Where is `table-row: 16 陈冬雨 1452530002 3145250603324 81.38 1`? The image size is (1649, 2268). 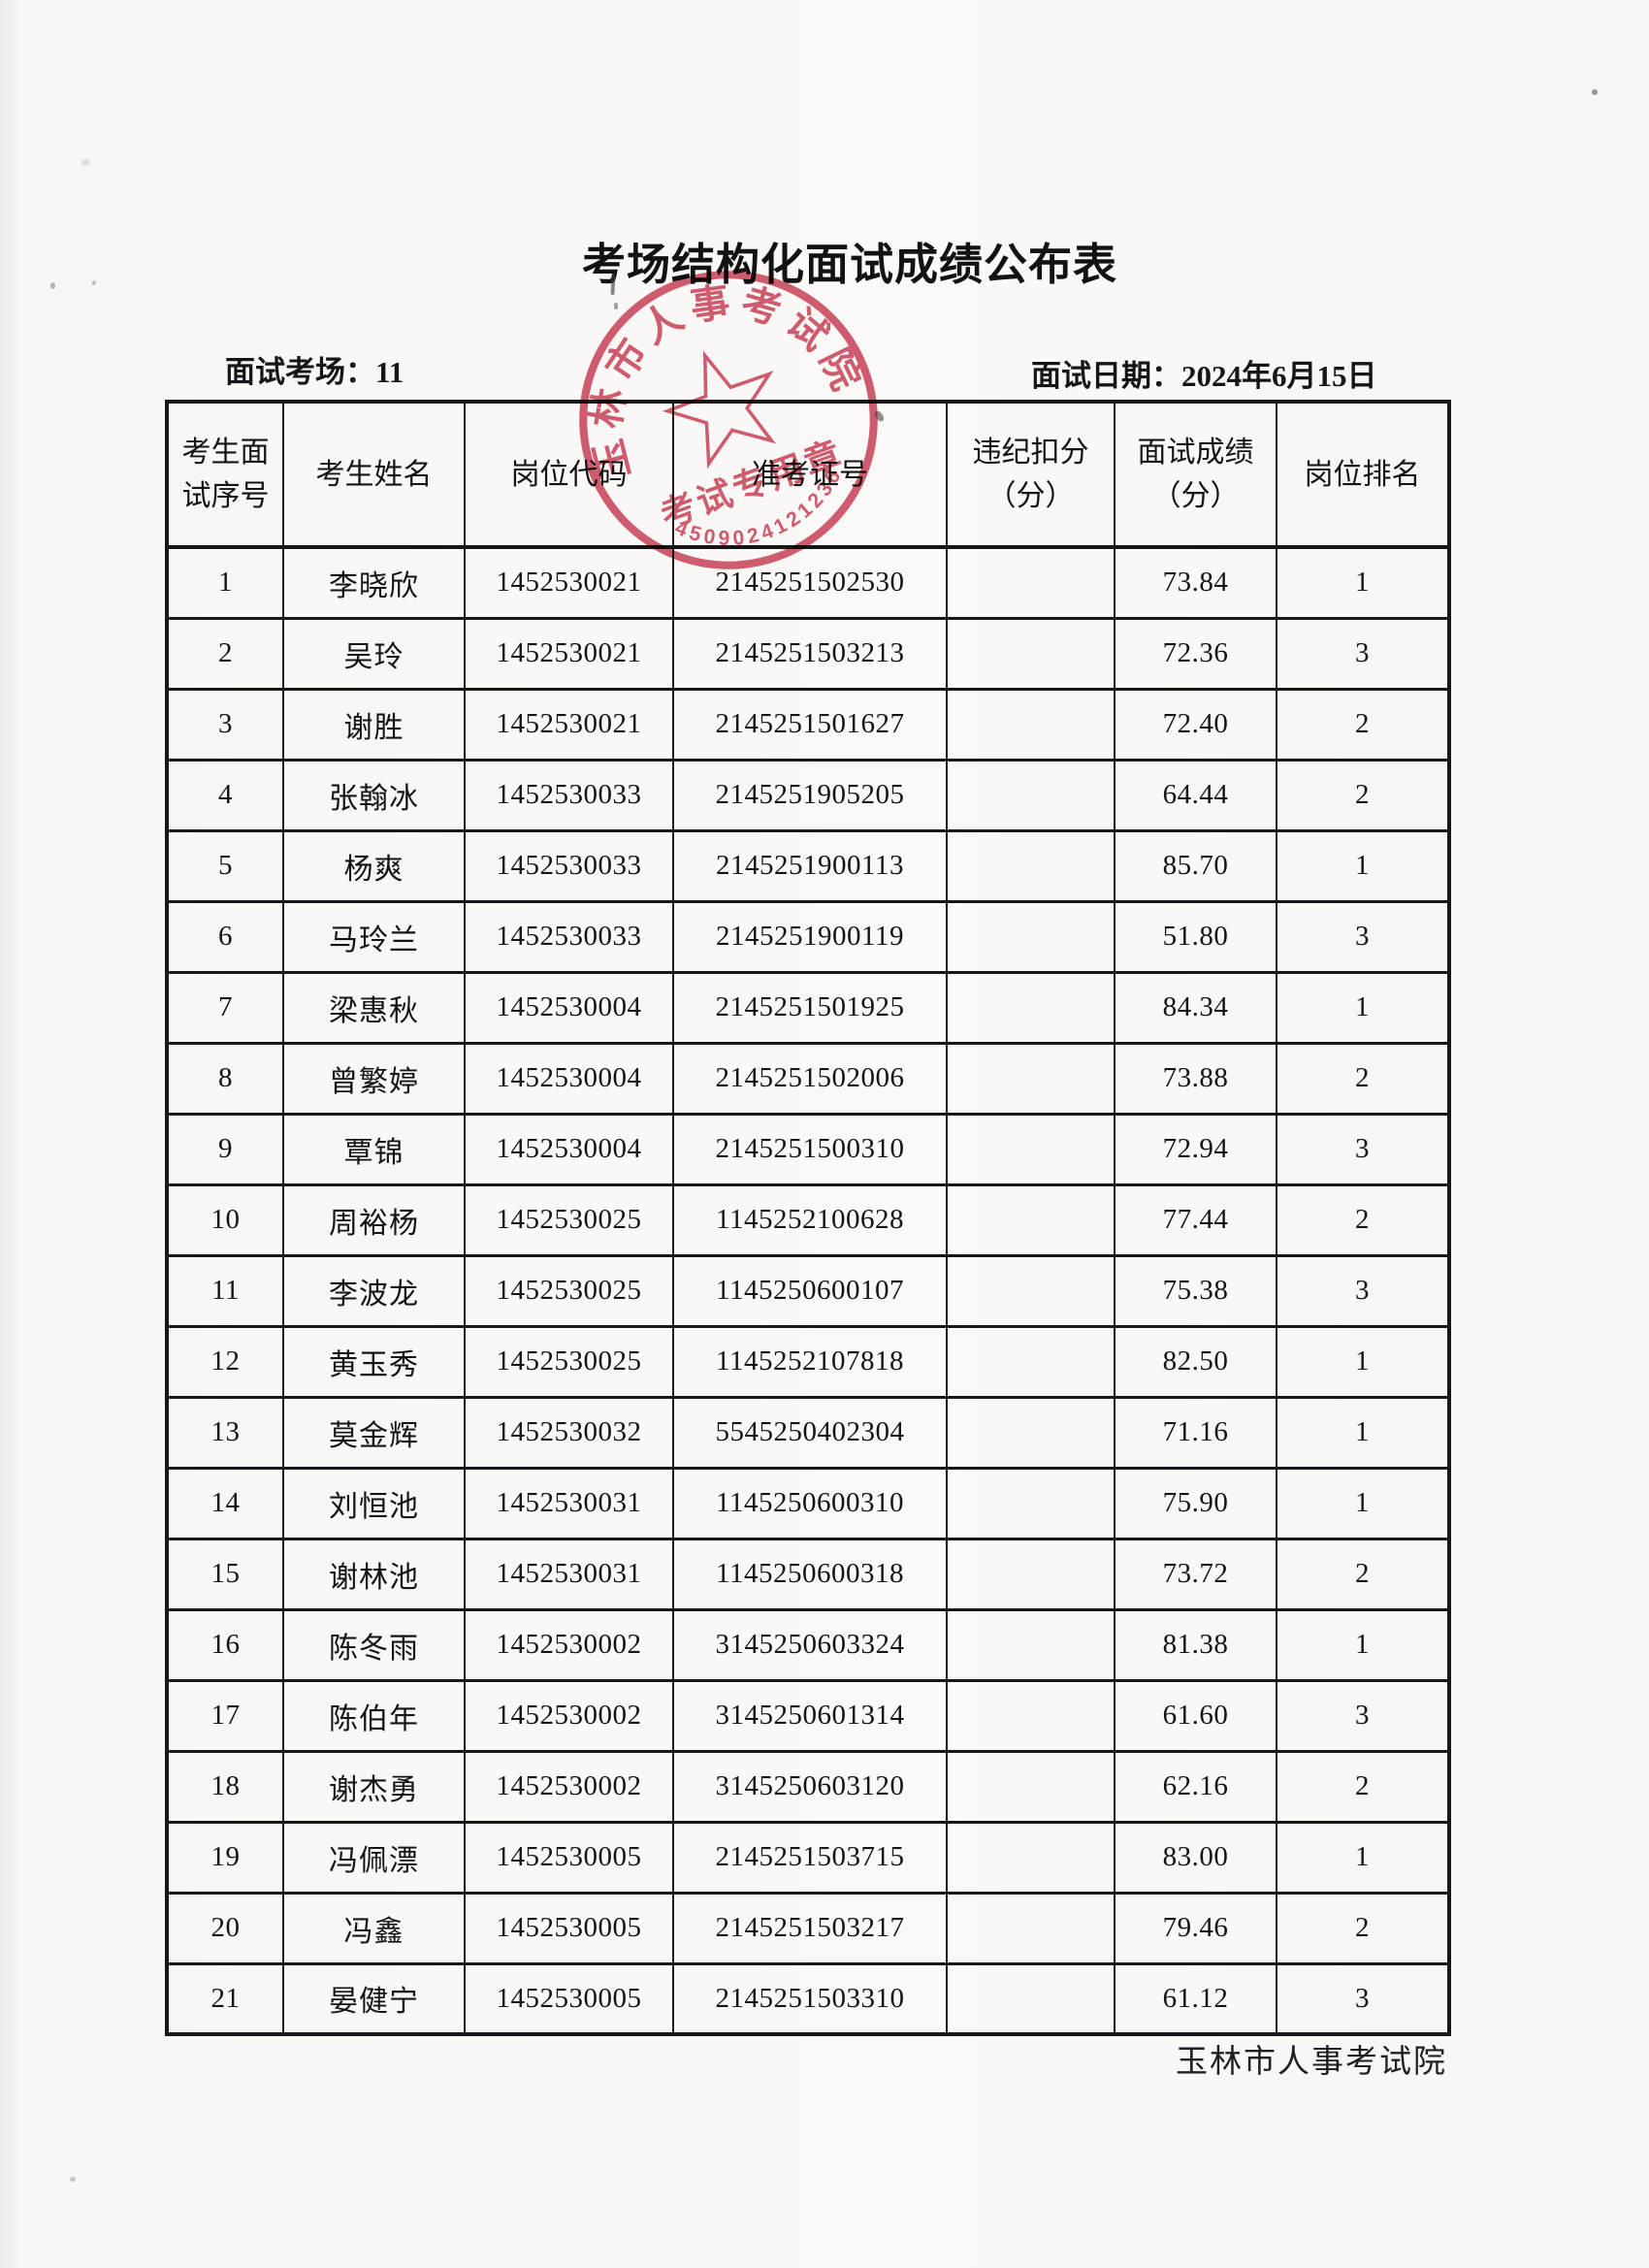 table-row: 16 陈冬雨 1452530002 3145250603324 81.38 1 is located at coordinates (808, 1644).